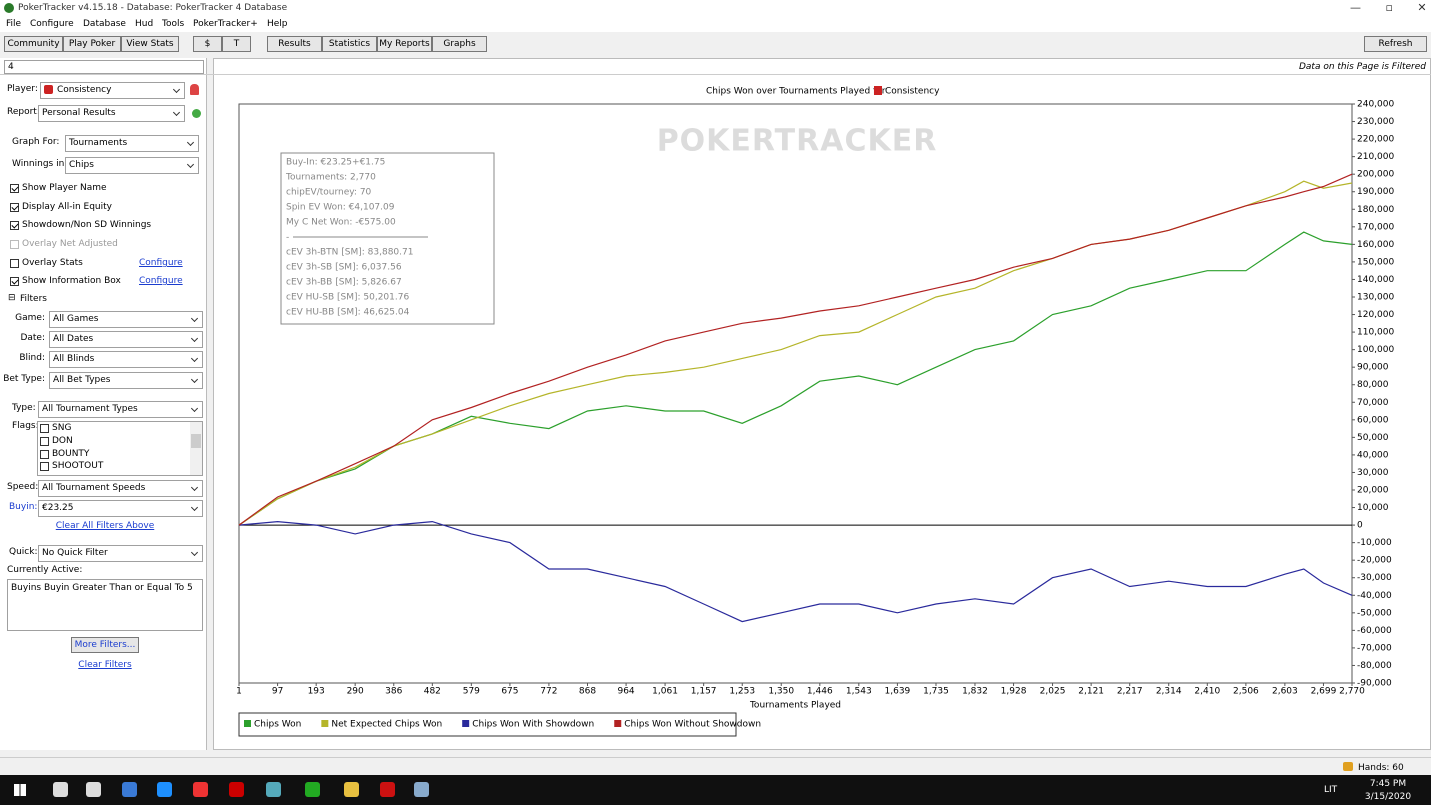  Describe the element at coordinates (105, 665) in the screenshot. I see `clear-filters-link: Clear Filters` at that location.